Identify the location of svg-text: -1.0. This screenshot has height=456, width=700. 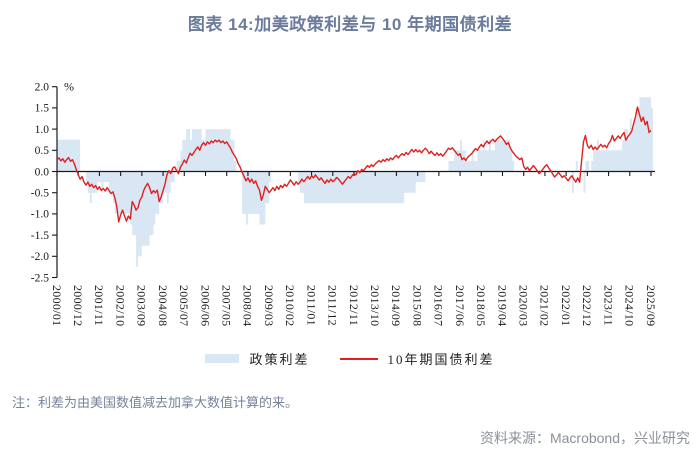
(40, 215).